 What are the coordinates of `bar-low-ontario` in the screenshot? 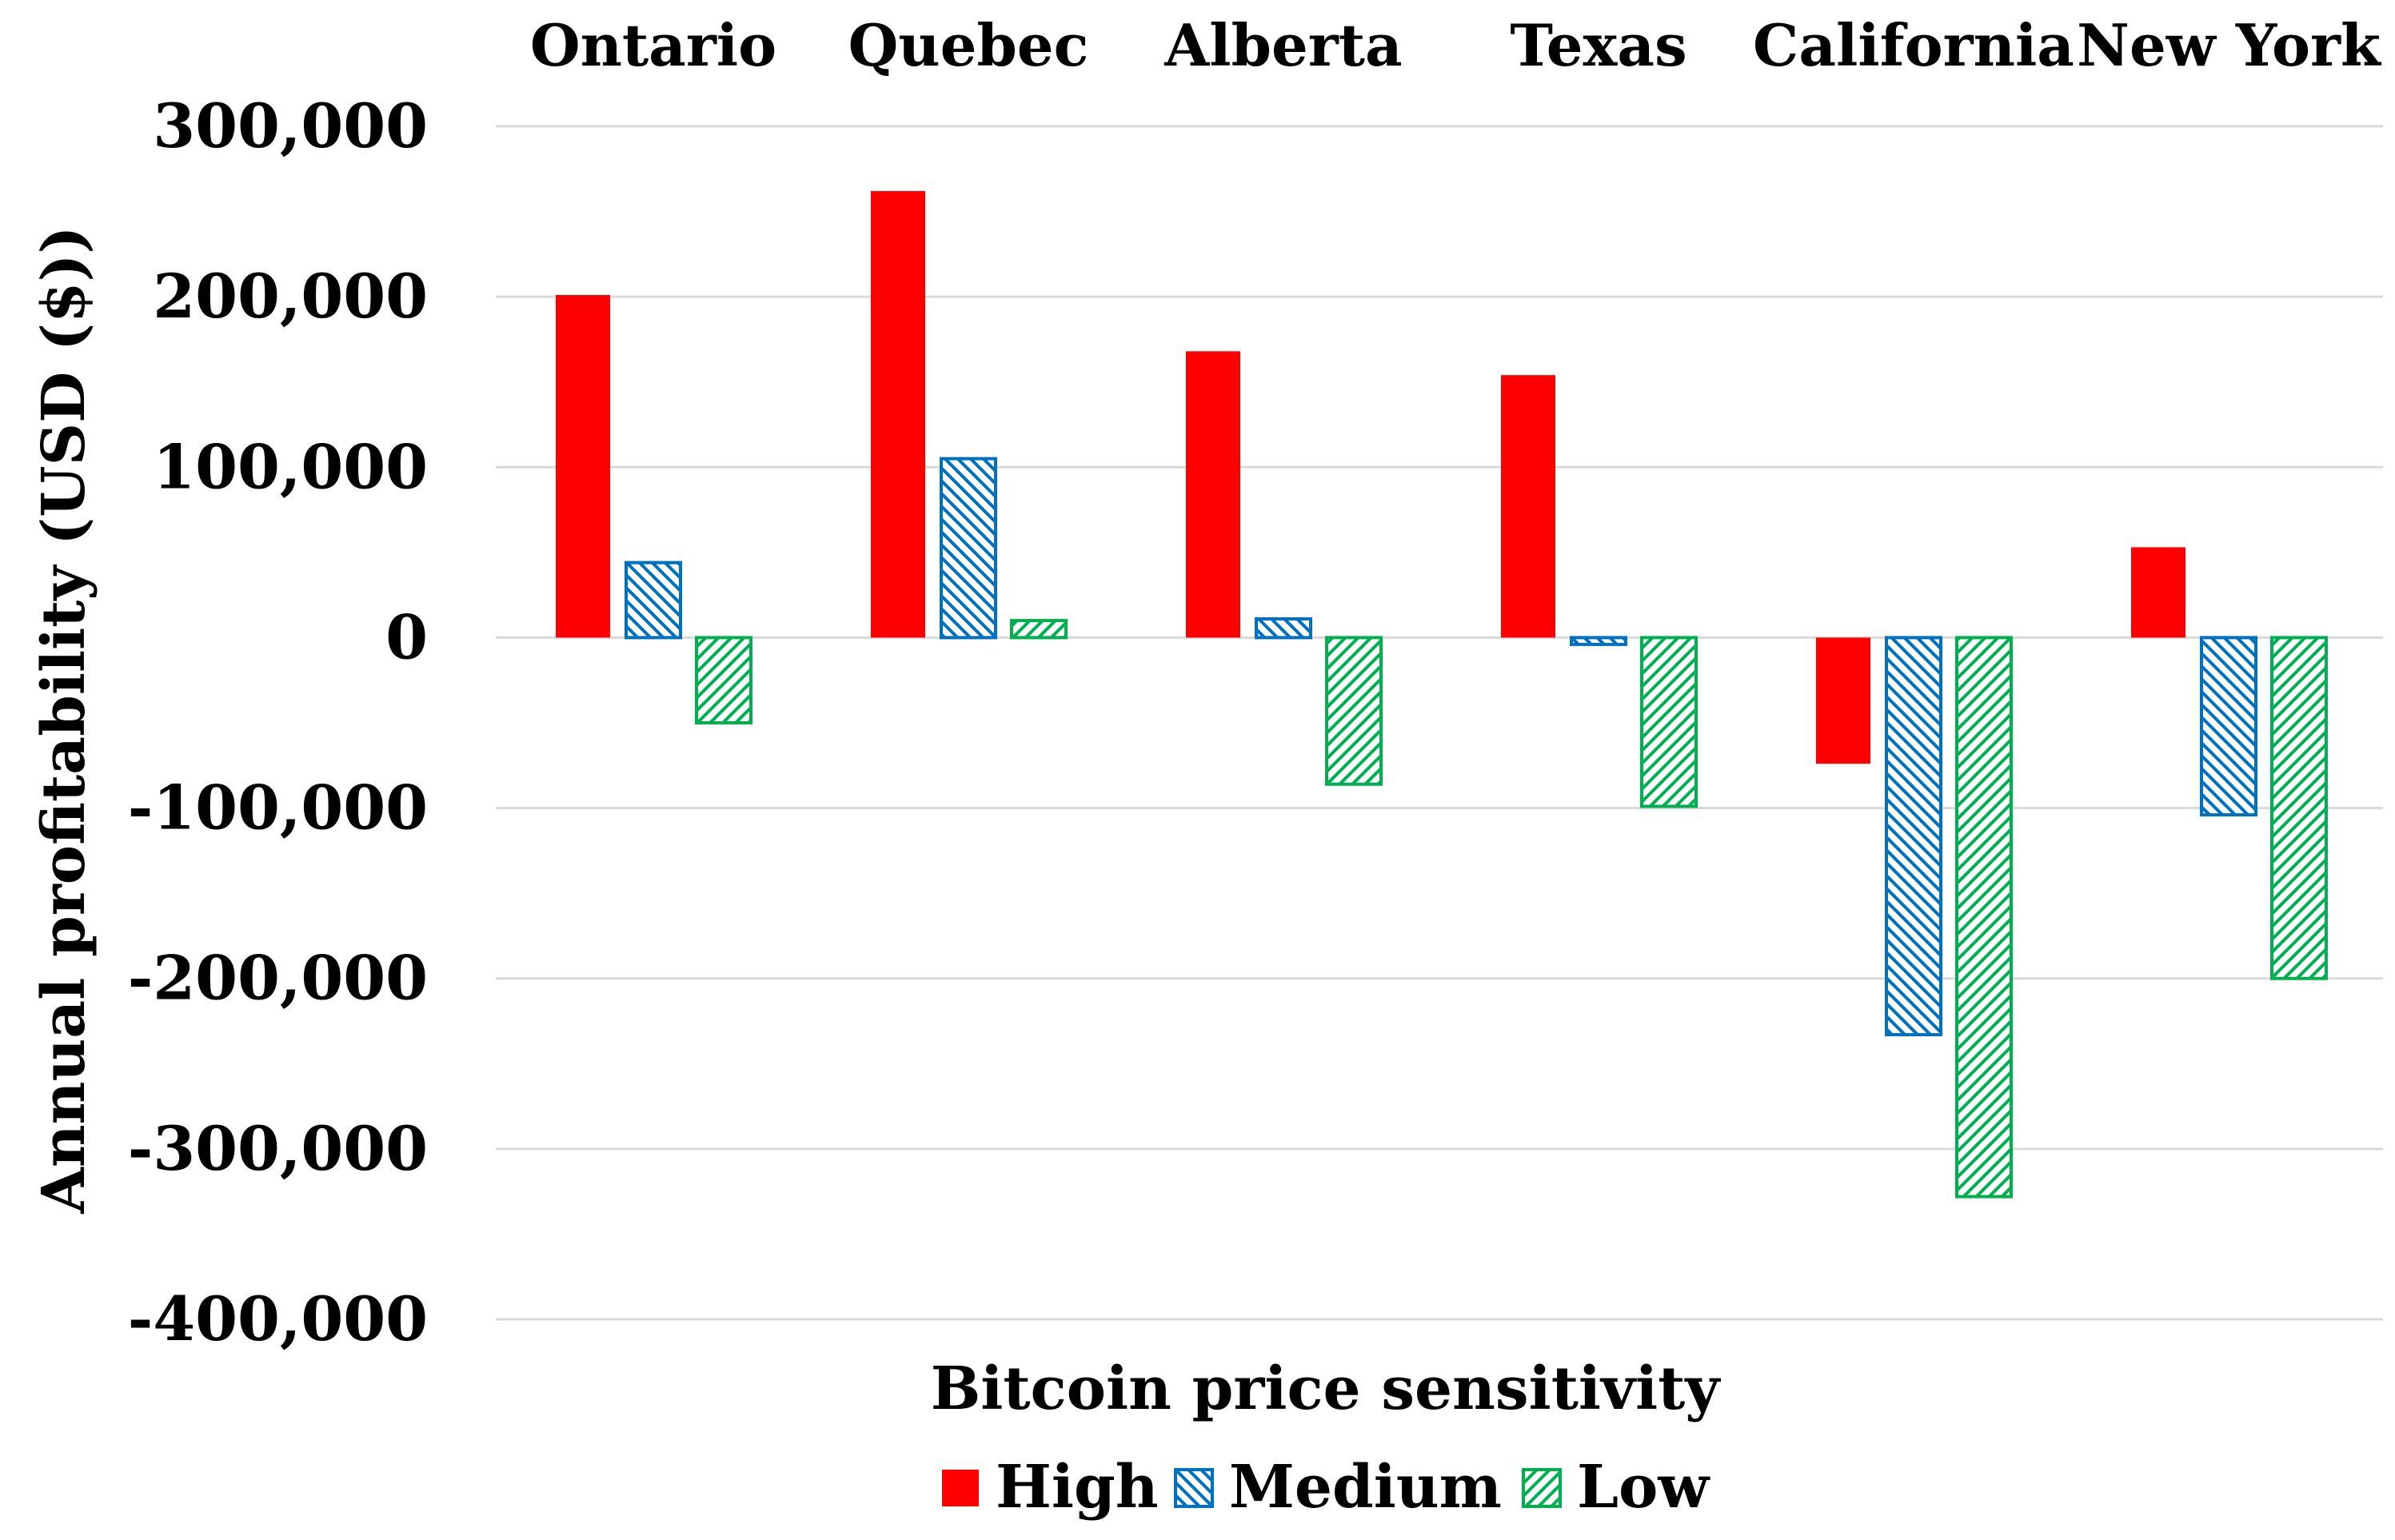 It's located at (723, 680).